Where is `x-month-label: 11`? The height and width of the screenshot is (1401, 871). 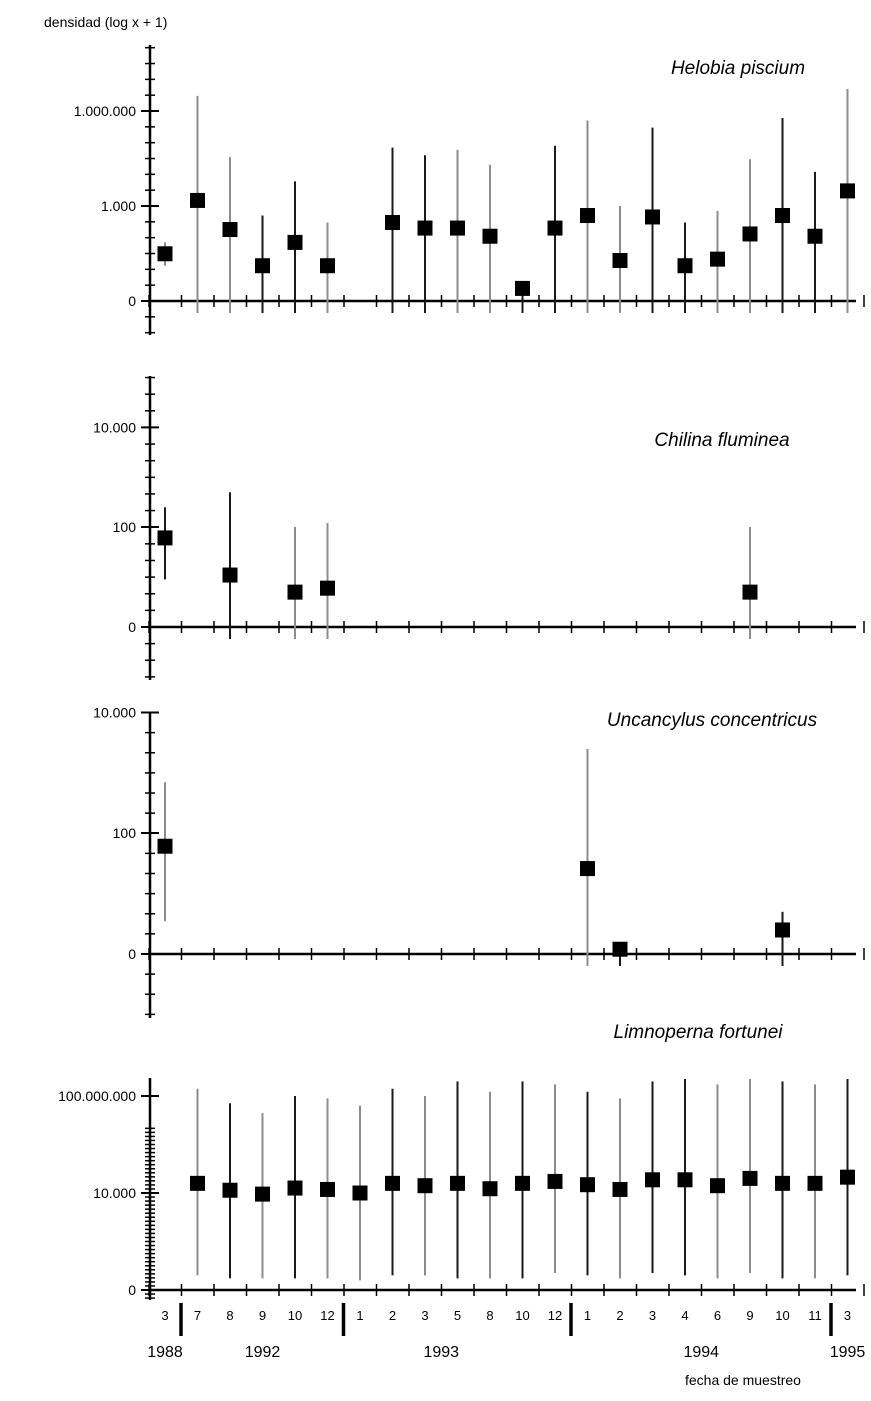
x-month-label: 11 is located at coordinates (815, 1315).